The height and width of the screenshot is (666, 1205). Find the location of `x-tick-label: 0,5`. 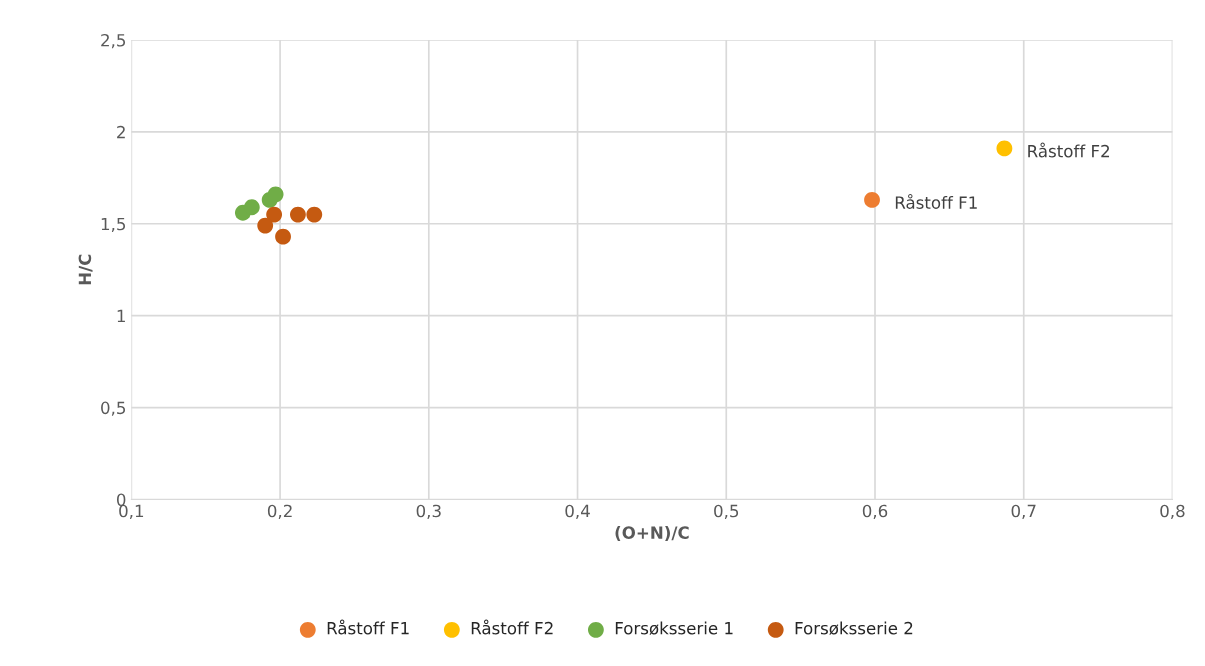

x-tick-label: 0,5 is located at coordinates (726, 511).